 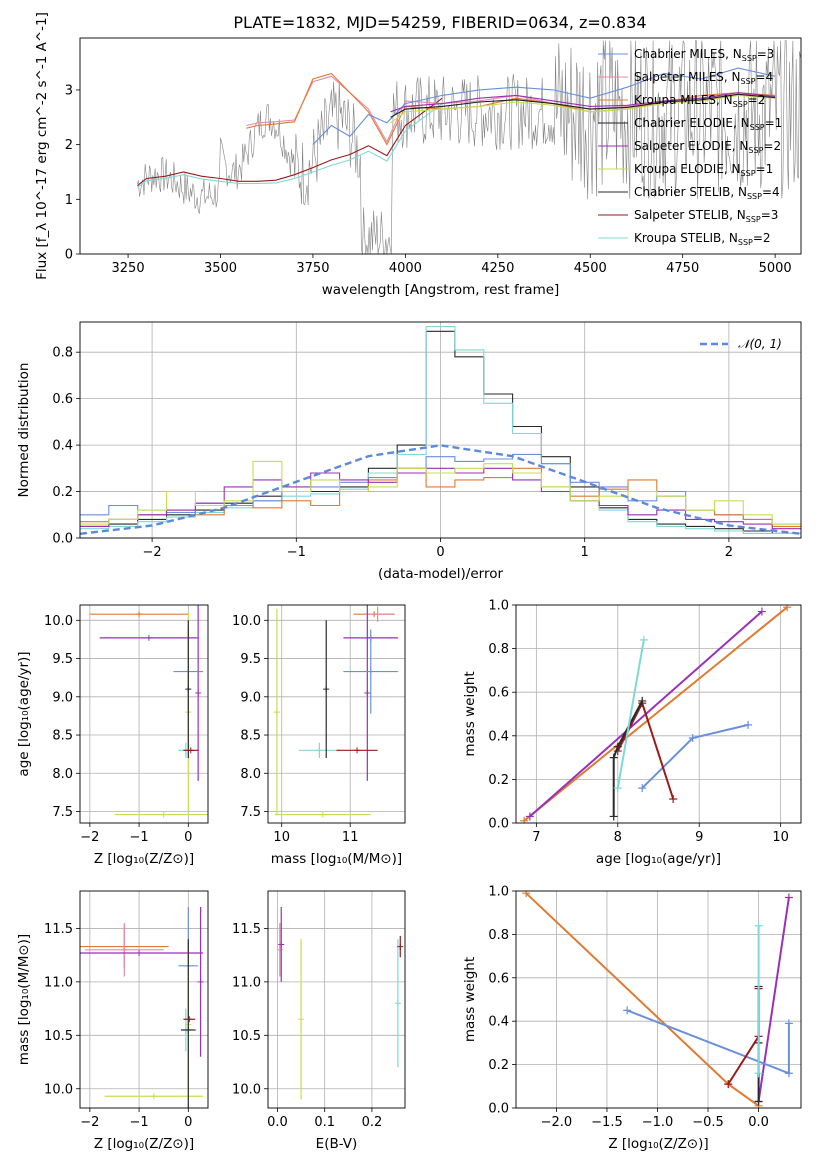 What do you see at coordinates (498, 824) in the screenshot?
I see `y-tick-label: 0.0` at bounding box center [498, 824].